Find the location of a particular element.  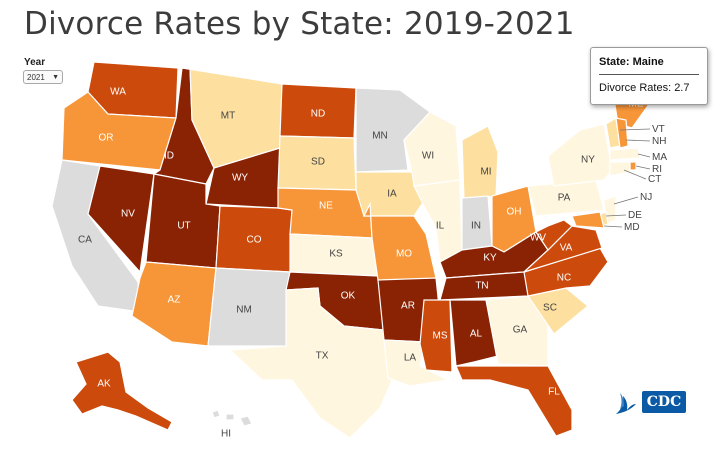

state-label-wa: WA is located at coordinates (118, 92).